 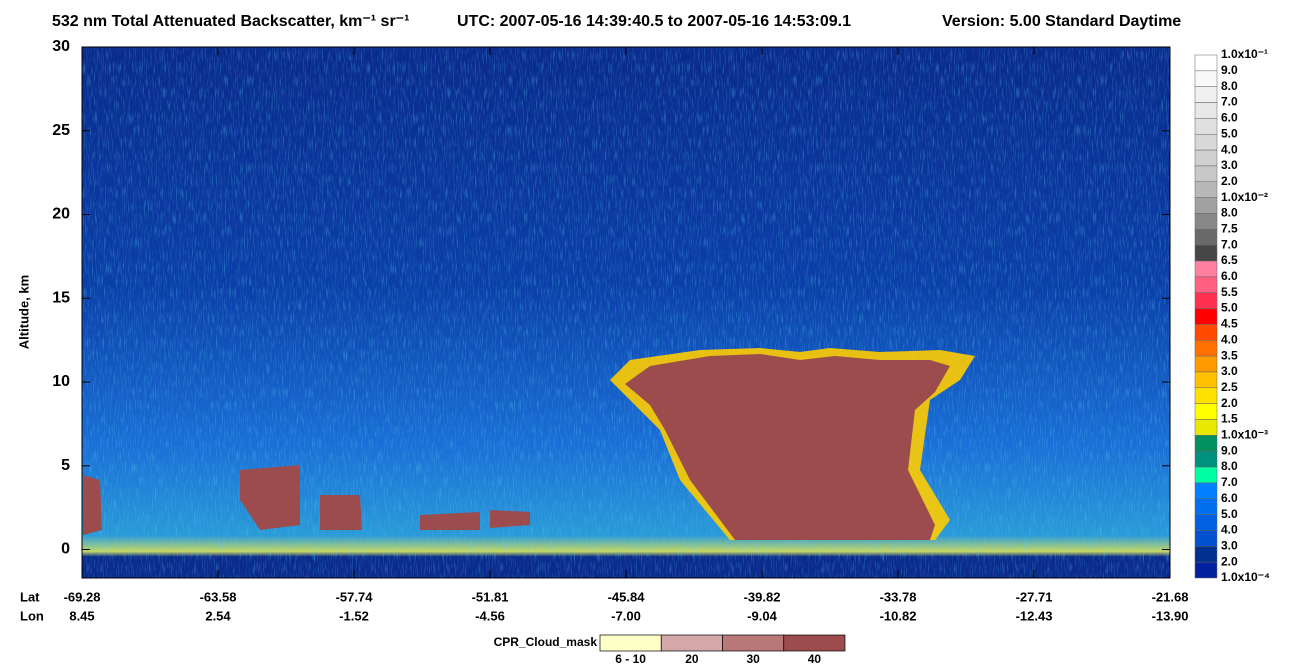 What do you see at coordinates (1170, 596) in the screenshot?
I see `lat-tick-label: -21.68` at bounding box center [1170, 596].